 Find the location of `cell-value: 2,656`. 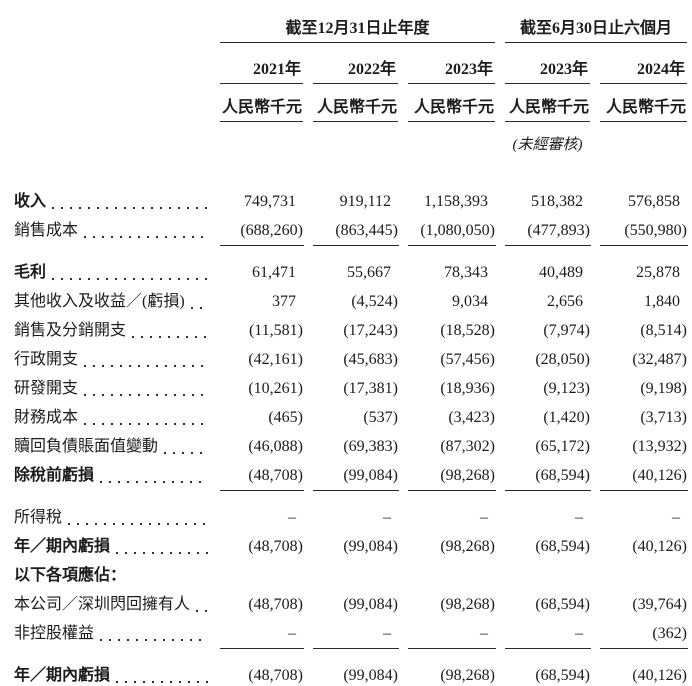

cell-value: 2,656 is located at coordinates (565, 301).